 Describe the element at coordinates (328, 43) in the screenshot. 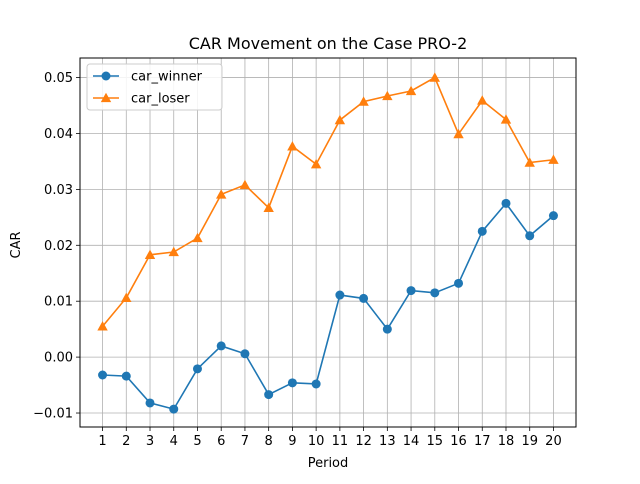

I see `chart-title: CAR Movement on the Case PRO-2` at that location.